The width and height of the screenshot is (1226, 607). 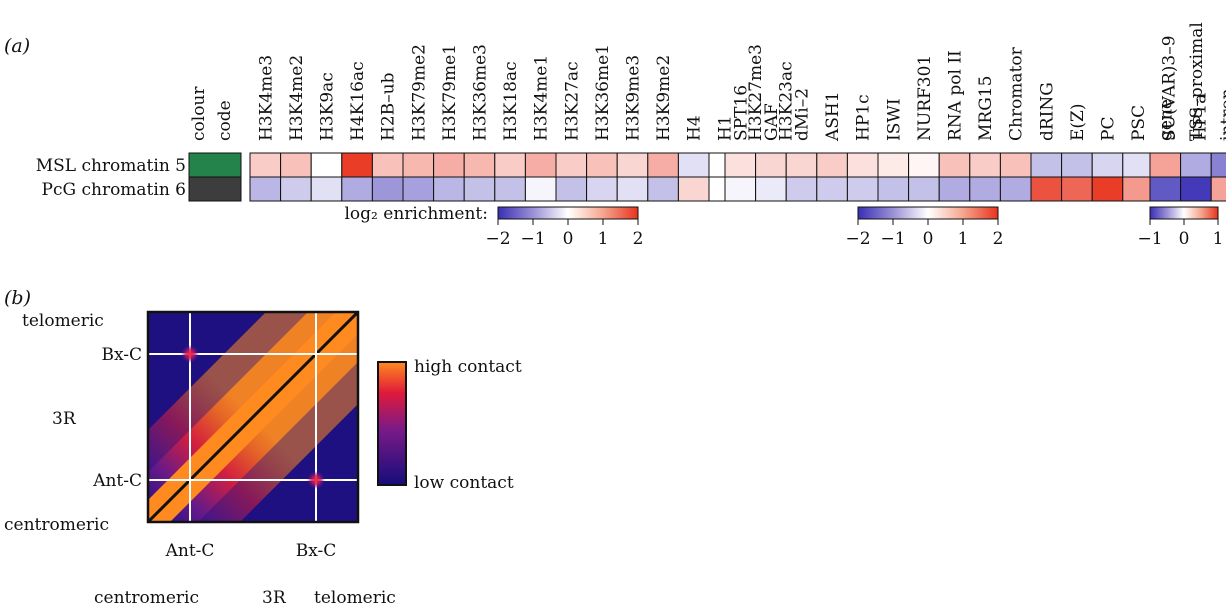 What do you see at coordinates (392, 423) in the screenshot?
I see `contact-legend-bar` at bounding box center [392, 423].